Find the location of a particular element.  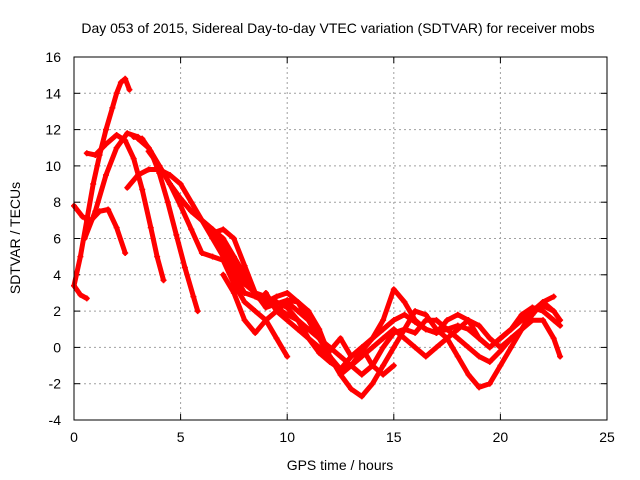

y-tick-label: 14 is located at coordinates (53, 93).